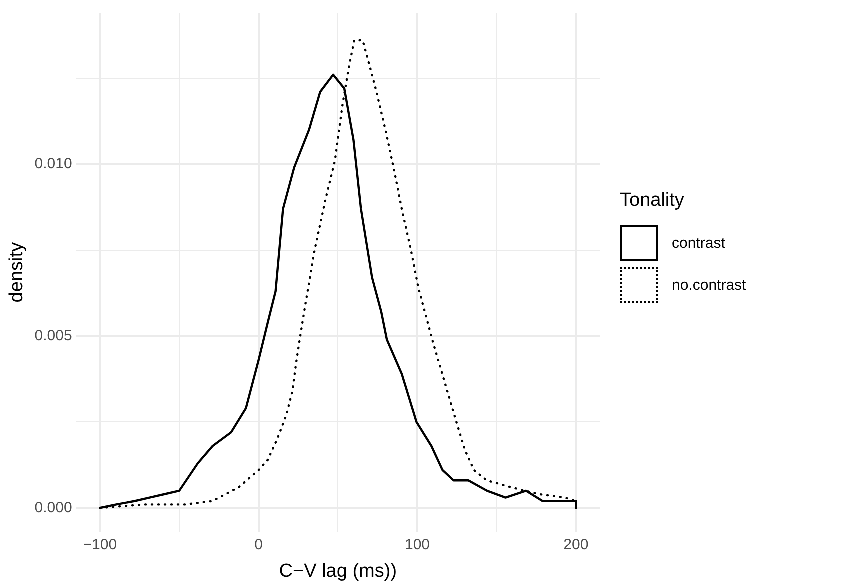  What do you see at coordinates (699, 243) in the screenshot?
I see `legend-label: contrast` at bounding box center [699, 243].